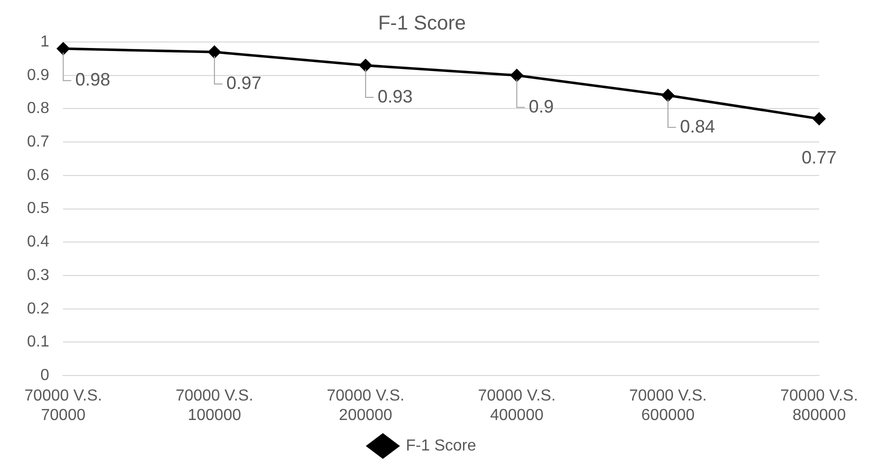  What do you see at coordinates (38, 75) in the screenshot?
I see `y-tick-label: 0.9` at bounding box center [38, 75].